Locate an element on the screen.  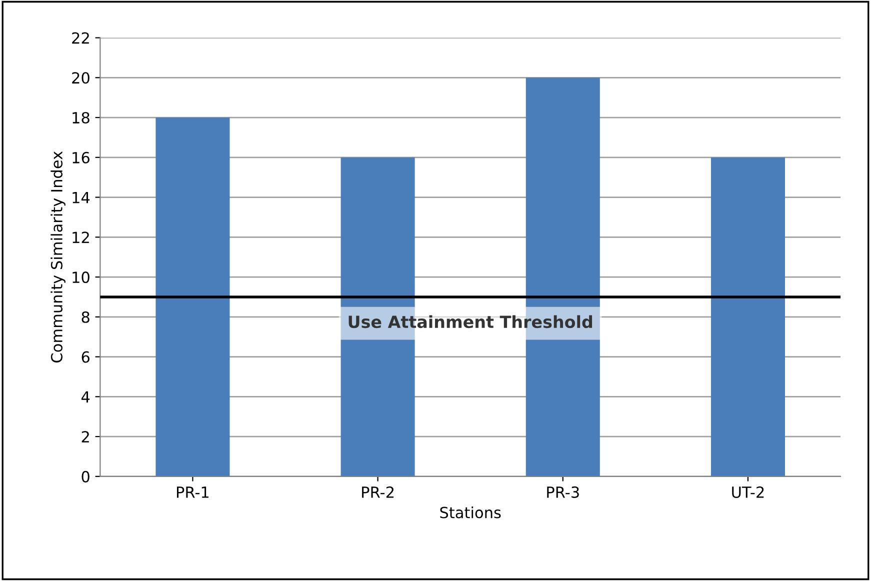
y-tick-label: 4 is located at coordinates (85, 396).